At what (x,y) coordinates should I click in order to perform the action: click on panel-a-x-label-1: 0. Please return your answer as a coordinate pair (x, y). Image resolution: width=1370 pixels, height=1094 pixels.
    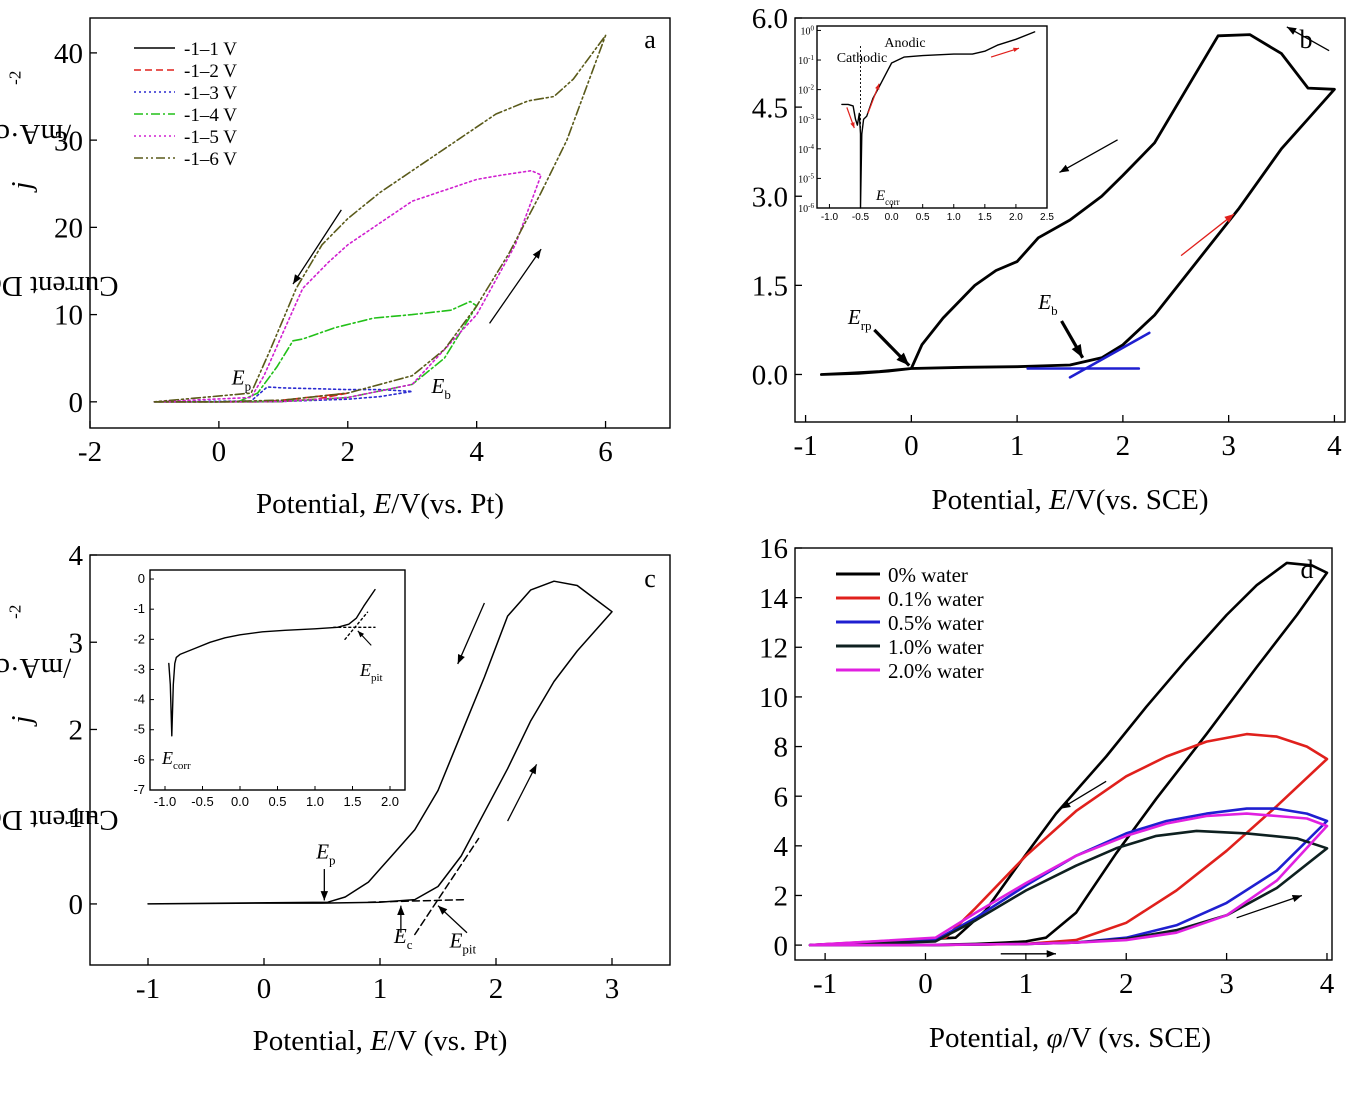
    Looking at the image, I should click on (219, 452).